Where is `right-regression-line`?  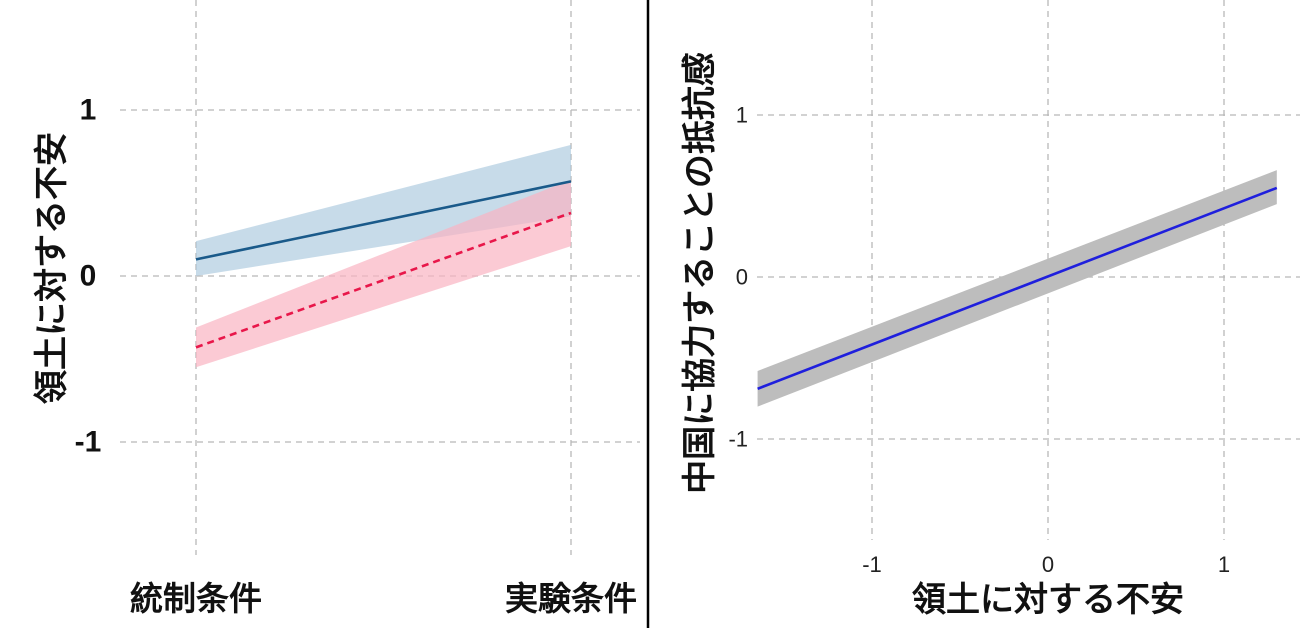 right-regression-line is located at coordinates (1017, 288).